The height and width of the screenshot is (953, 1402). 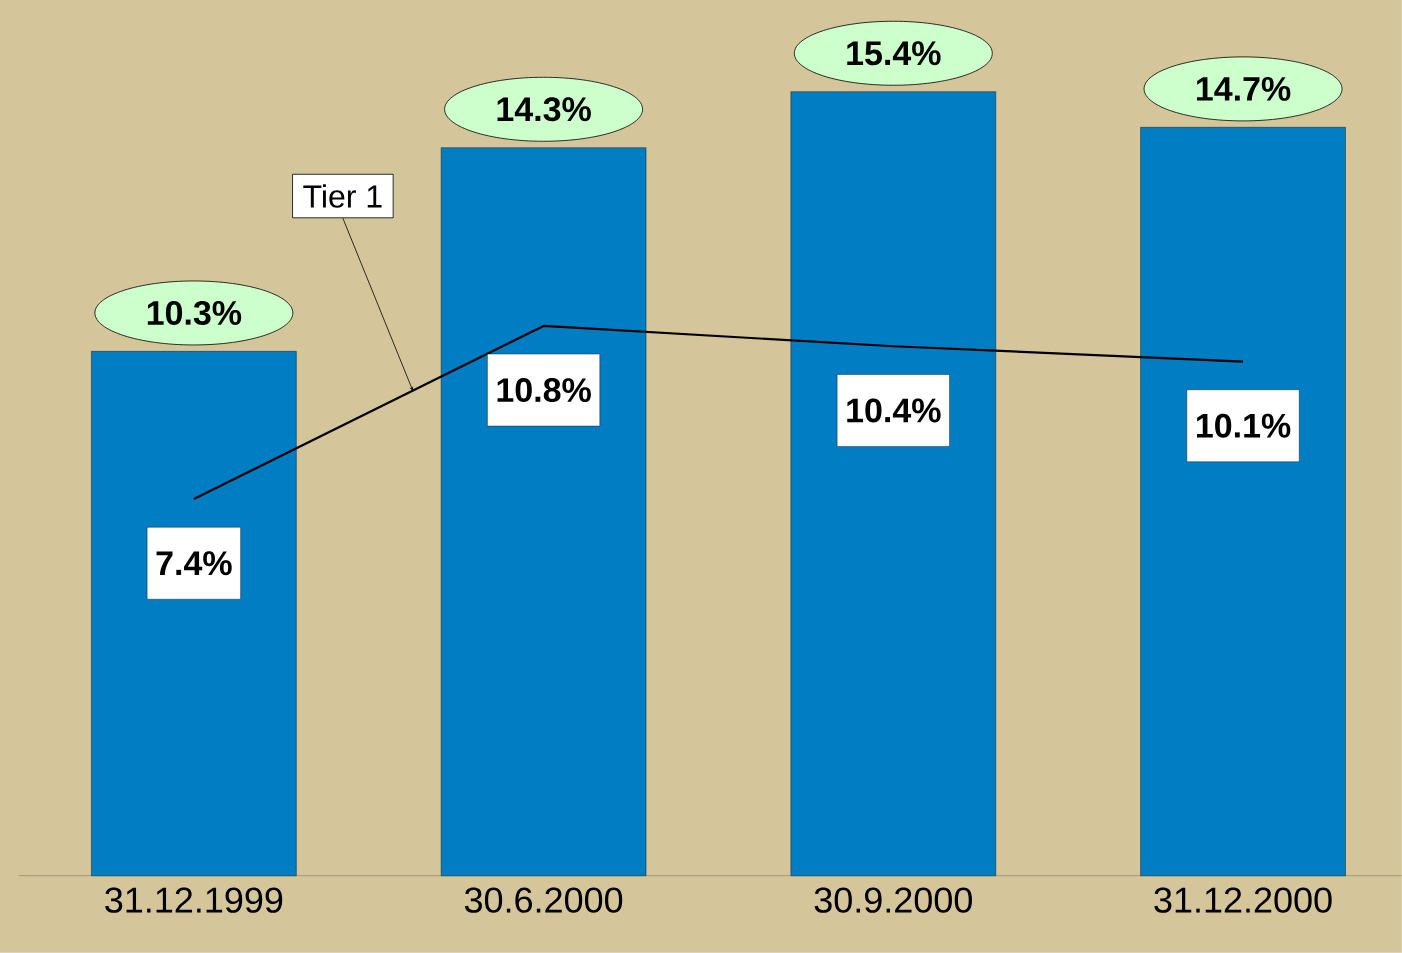 I want to click on data-label: 10.8%, so click(x=544, y=390).